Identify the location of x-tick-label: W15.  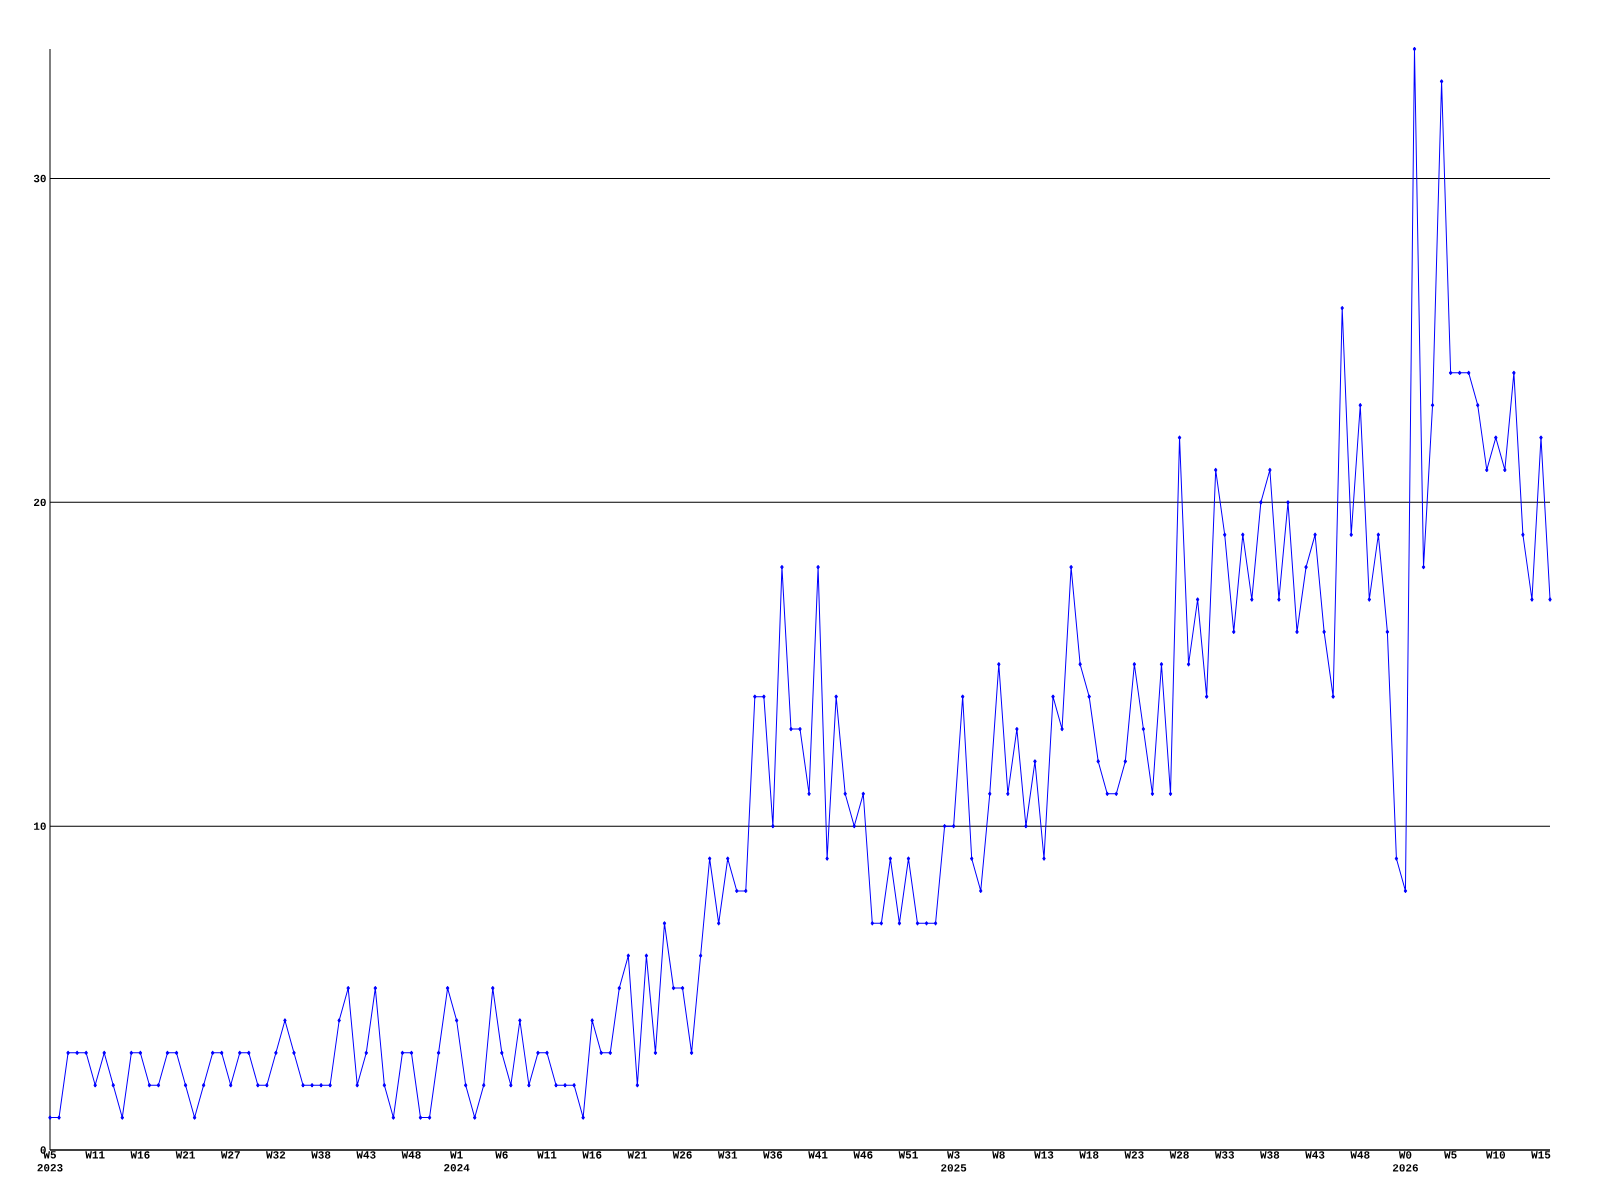
(1541, 1155).